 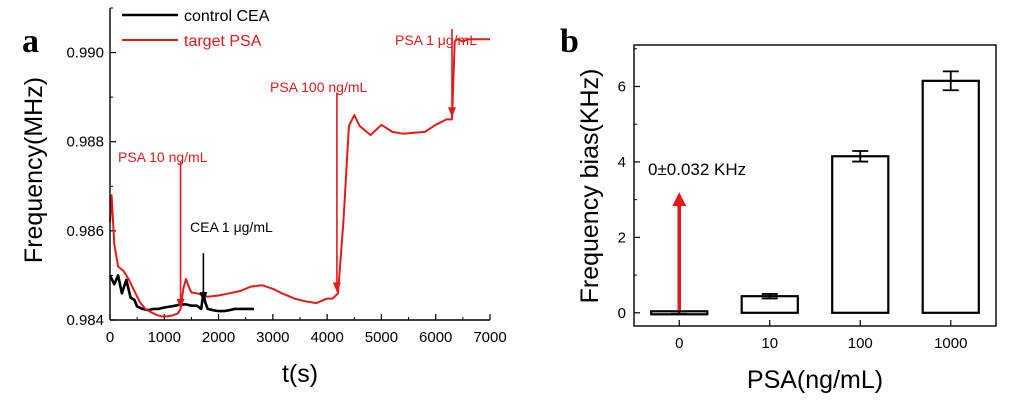 What do you see at coordinates (622, 237) in the screenshot?
I see `b-y-tick-label: 2` at bounding box center [622, 237].